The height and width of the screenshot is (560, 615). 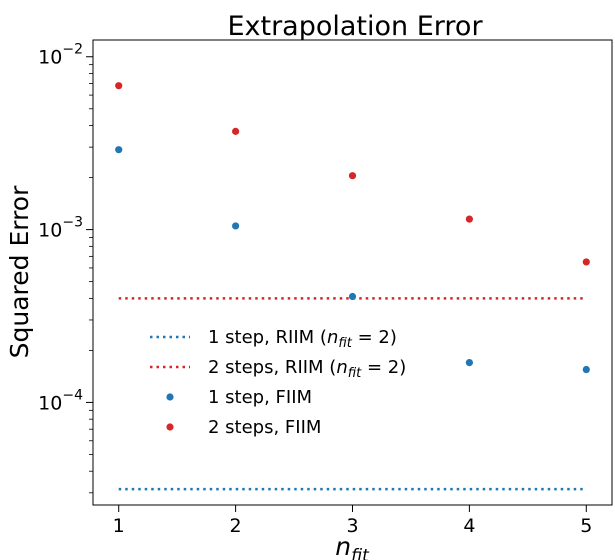 I want to click on x-axis-label: nfit, so click(x=352, y=546).